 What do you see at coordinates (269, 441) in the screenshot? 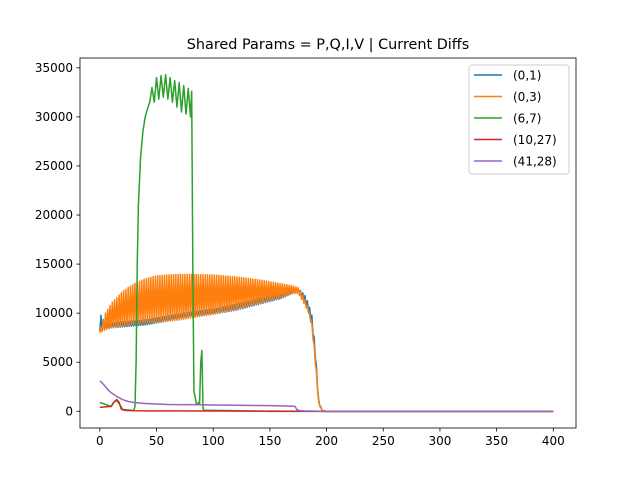
I see `x-tick-label: 150` at bounding box center [269, 441].